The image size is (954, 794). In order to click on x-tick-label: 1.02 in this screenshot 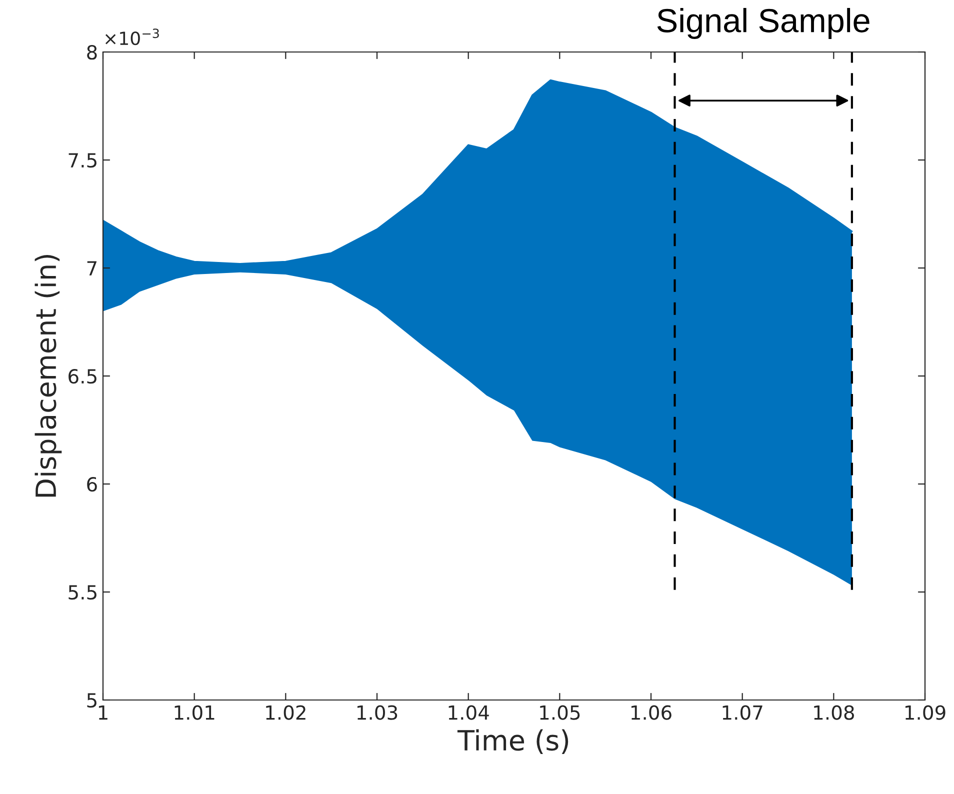, I will do `click(286, 712)`.